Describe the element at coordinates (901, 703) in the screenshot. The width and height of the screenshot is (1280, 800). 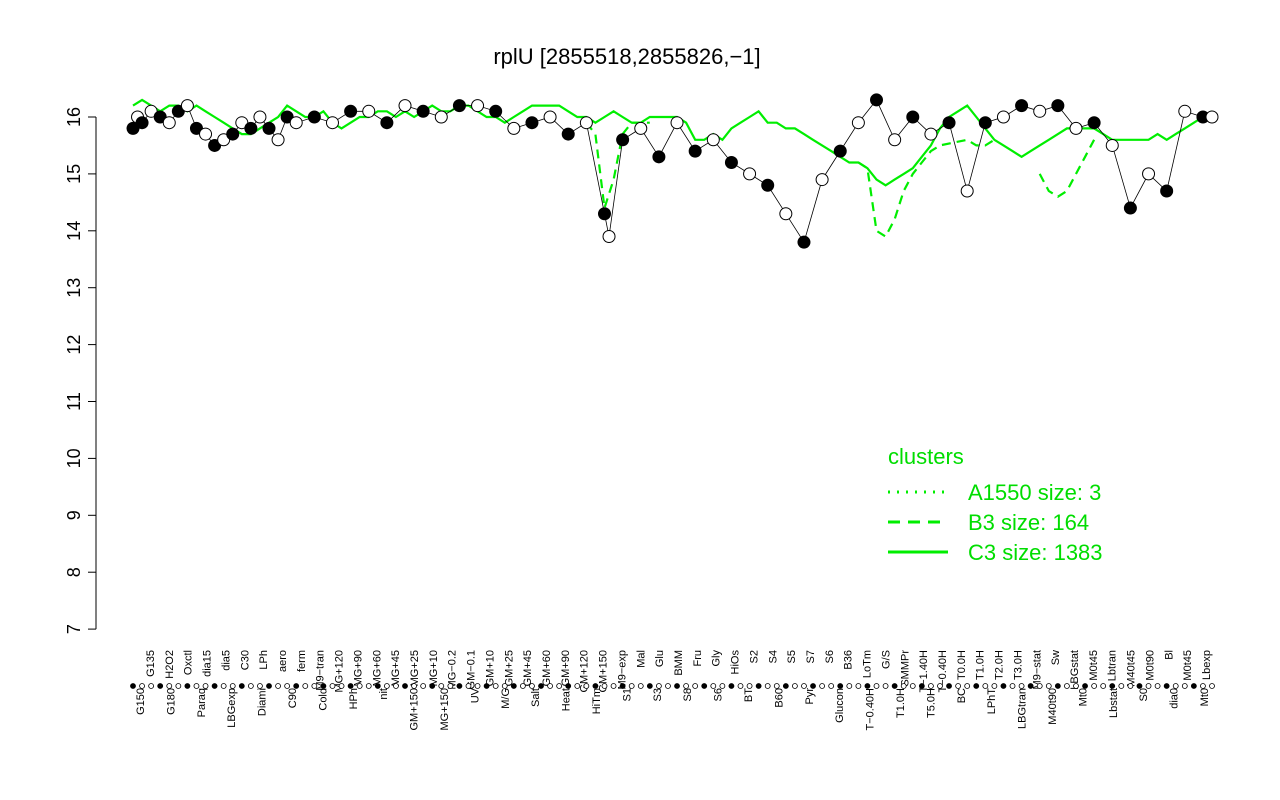
I see `x-tick-label-bottom: T1.0H` at that location.